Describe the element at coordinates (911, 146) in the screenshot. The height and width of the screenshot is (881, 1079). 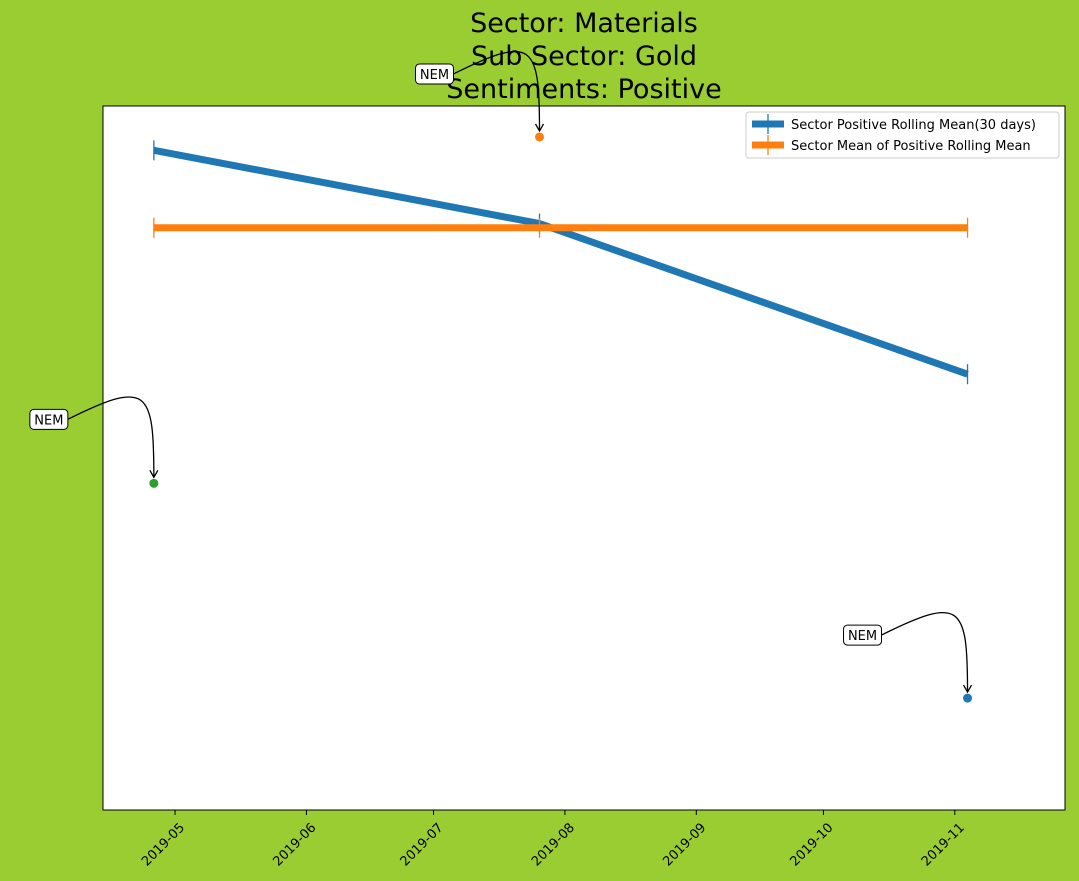
I see `legend-entry-2: Sector Mean of Positive Rolling Mean` at that location.